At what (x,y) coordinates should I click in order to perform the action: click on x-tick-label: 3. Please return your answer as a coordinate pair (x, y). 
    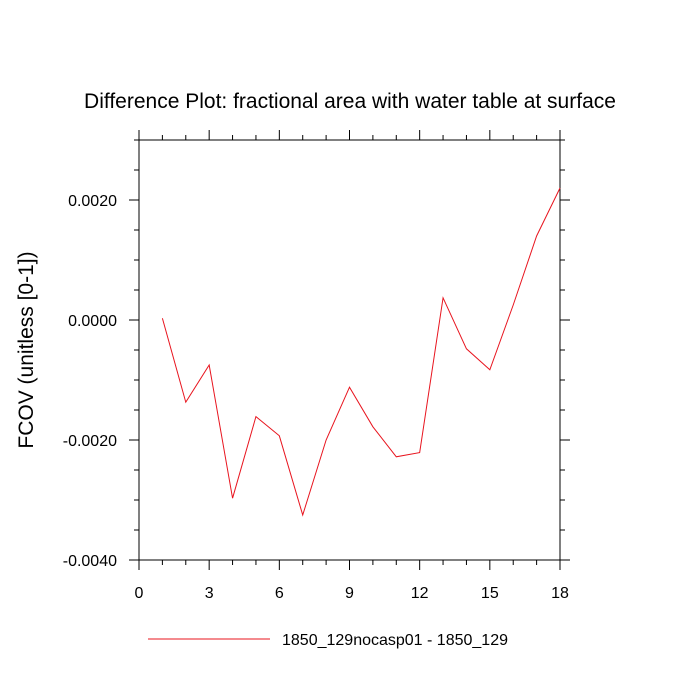
    Looking at the image, I should click on (209, 593).